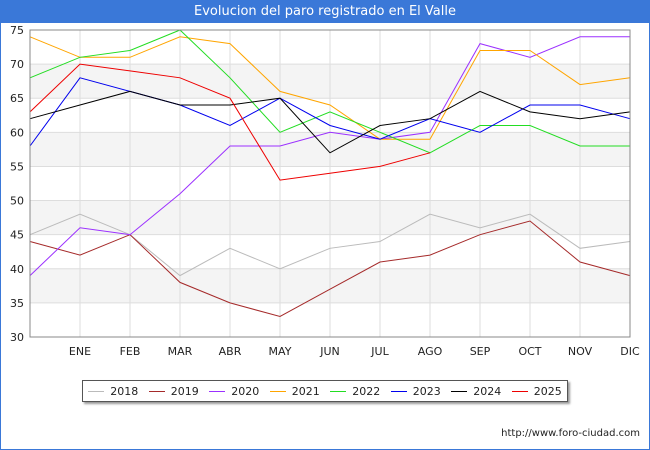 The width and height of the screenshot is (650, 450). I want to click on legend-item-2023: 2023, so click(415, 391).